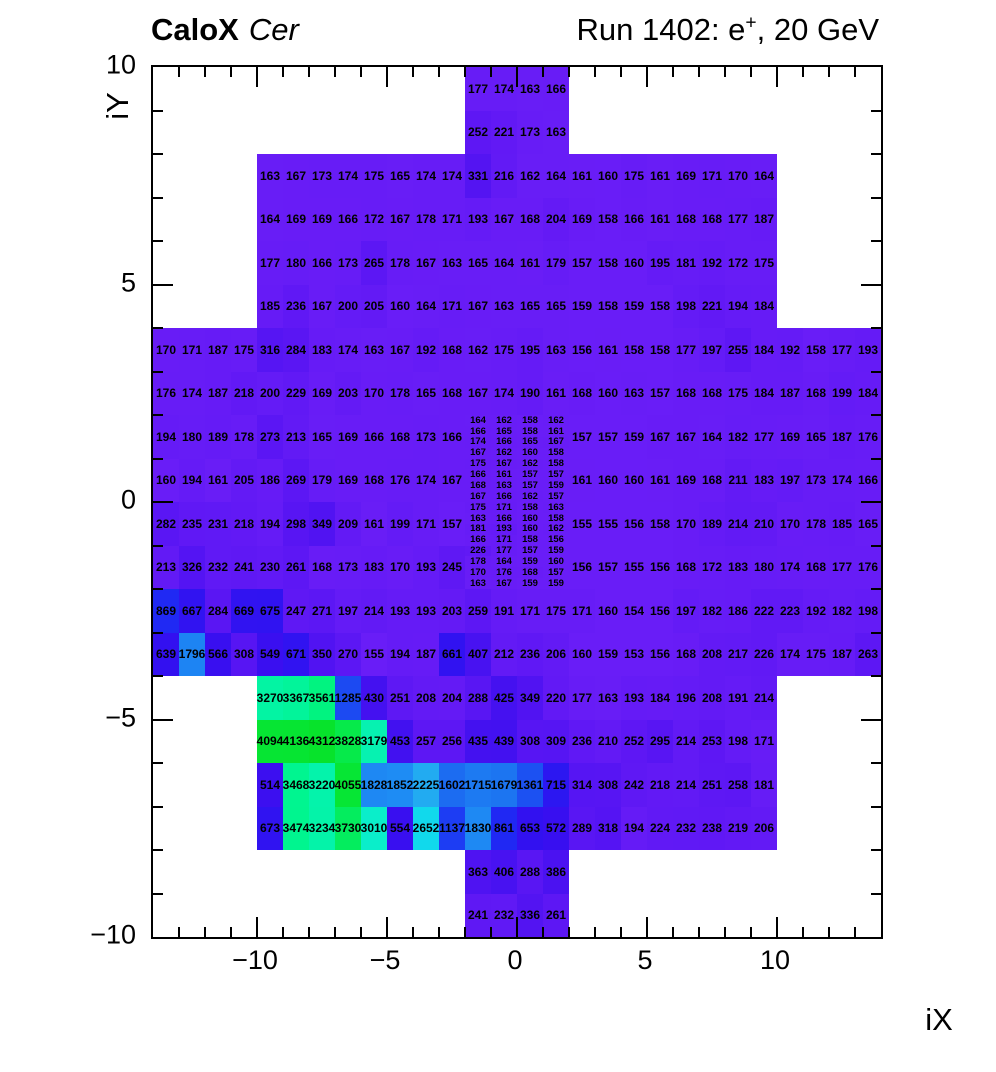 The image size is (996, 1072). Describe the element at coordinates (738, 480) in the screenshot. I see `heatmap-cell: 211` at that location.